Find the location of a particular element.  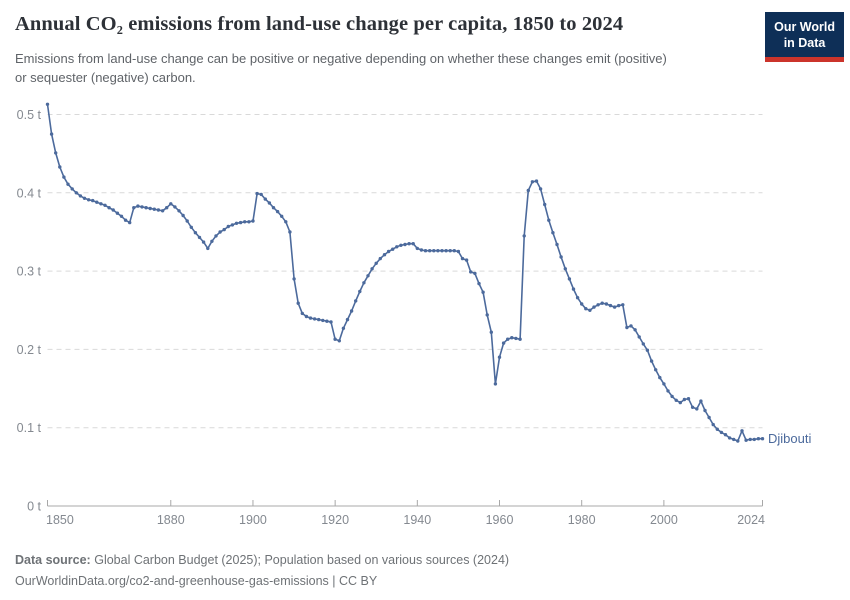

x-axis-label: 1900 is located at coordinates (253, 520).